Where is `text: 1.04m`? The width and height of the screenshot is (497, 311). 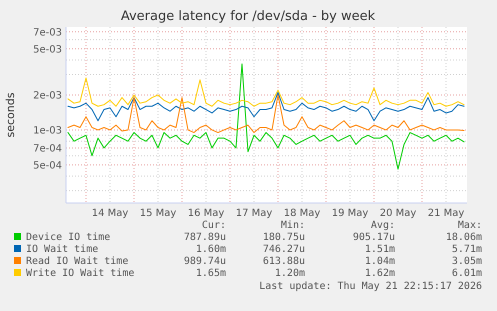 text: 1.04m is located at coordinates (379, 261).